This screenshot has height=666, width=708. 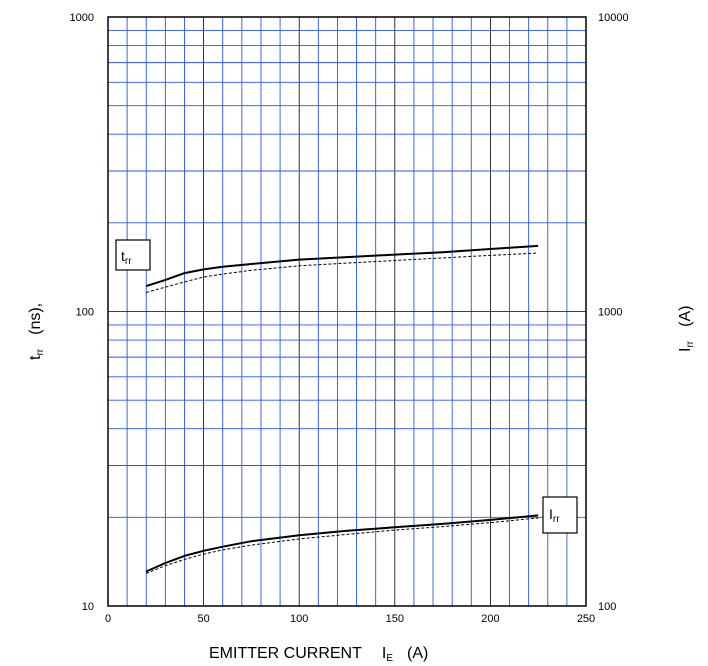 What do you see at coordinates (395, 619) in the screenshot?
I see `x-tick-label: 150` at bounding box center [395, 619].